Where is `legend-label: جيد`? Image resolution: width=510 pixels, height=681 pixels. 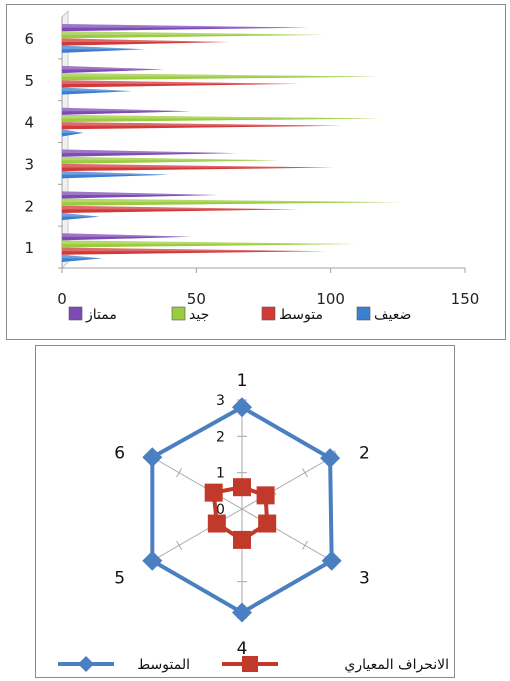 legend-label: جيد is located at coordinates (199, 315).